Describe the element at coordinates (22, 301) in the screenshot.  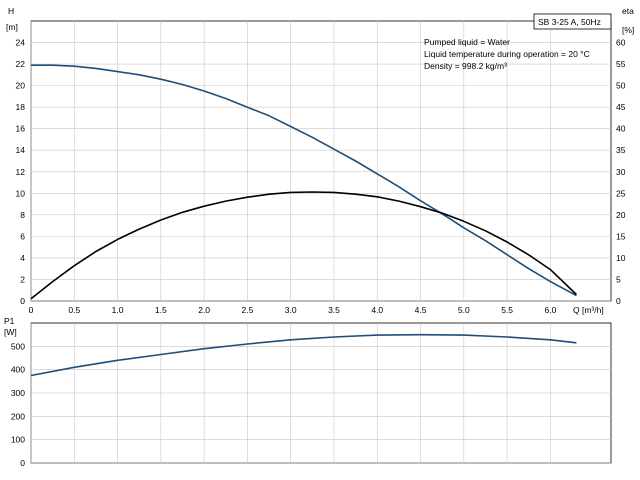
I see `left-y-tick-label: 0` at that location.